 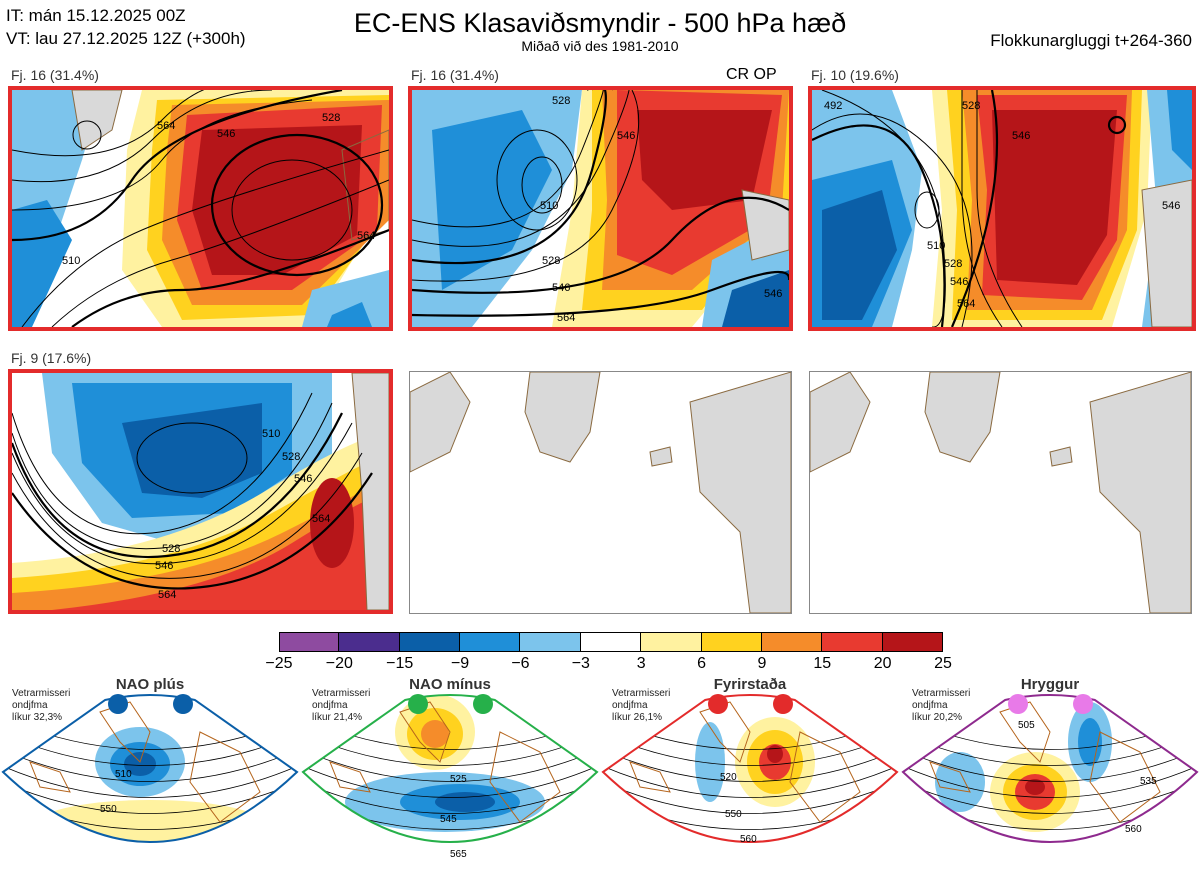 What do you see at coordinates (580, 663) in the screenshot?
I see `colorbar-tick-label: −3` at bounding box center [580, 663].